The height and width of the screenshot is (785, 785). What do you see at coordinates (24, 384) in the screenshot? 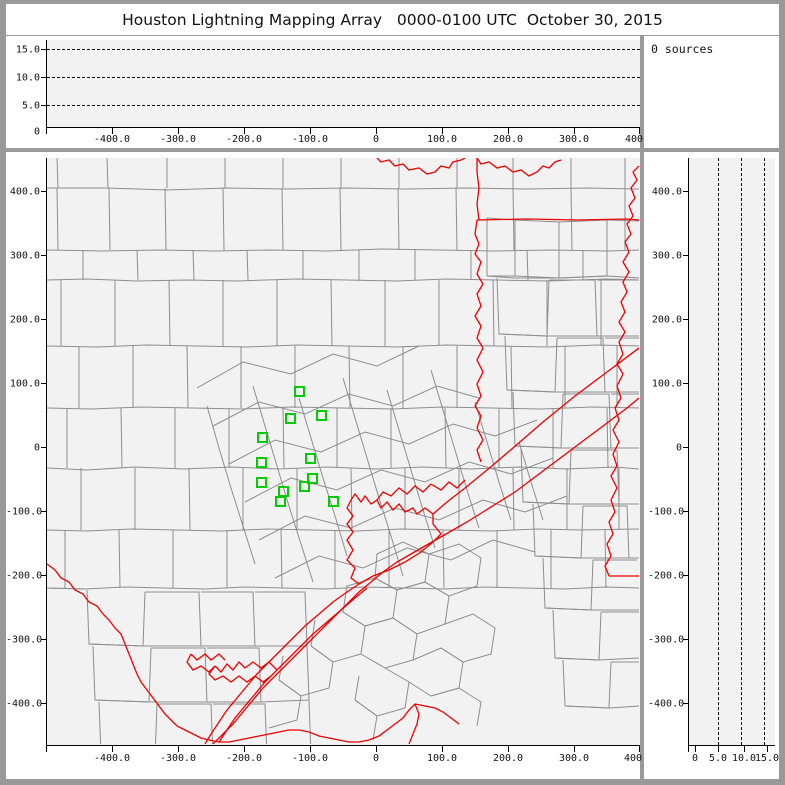
I see `map-tick-label-y-100: 100.0` at bounding box center [24, 384].